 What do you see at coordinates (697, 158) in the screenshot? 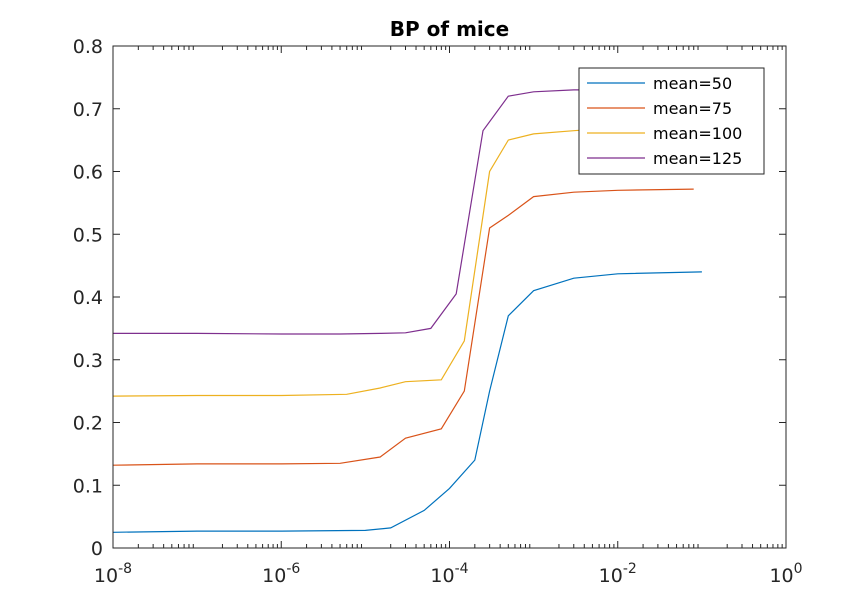
I see `legend-label-3: mean=125` at bounding box center [697, 158].